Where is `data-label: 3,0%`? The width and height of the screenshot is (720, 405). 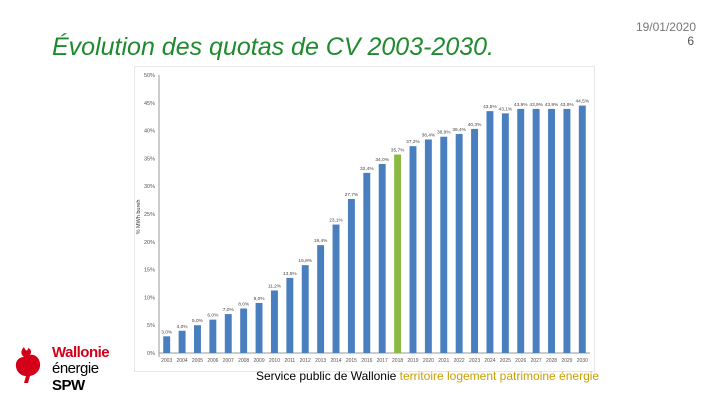 data-label: 3,0% is located at coordinates (167, 332).